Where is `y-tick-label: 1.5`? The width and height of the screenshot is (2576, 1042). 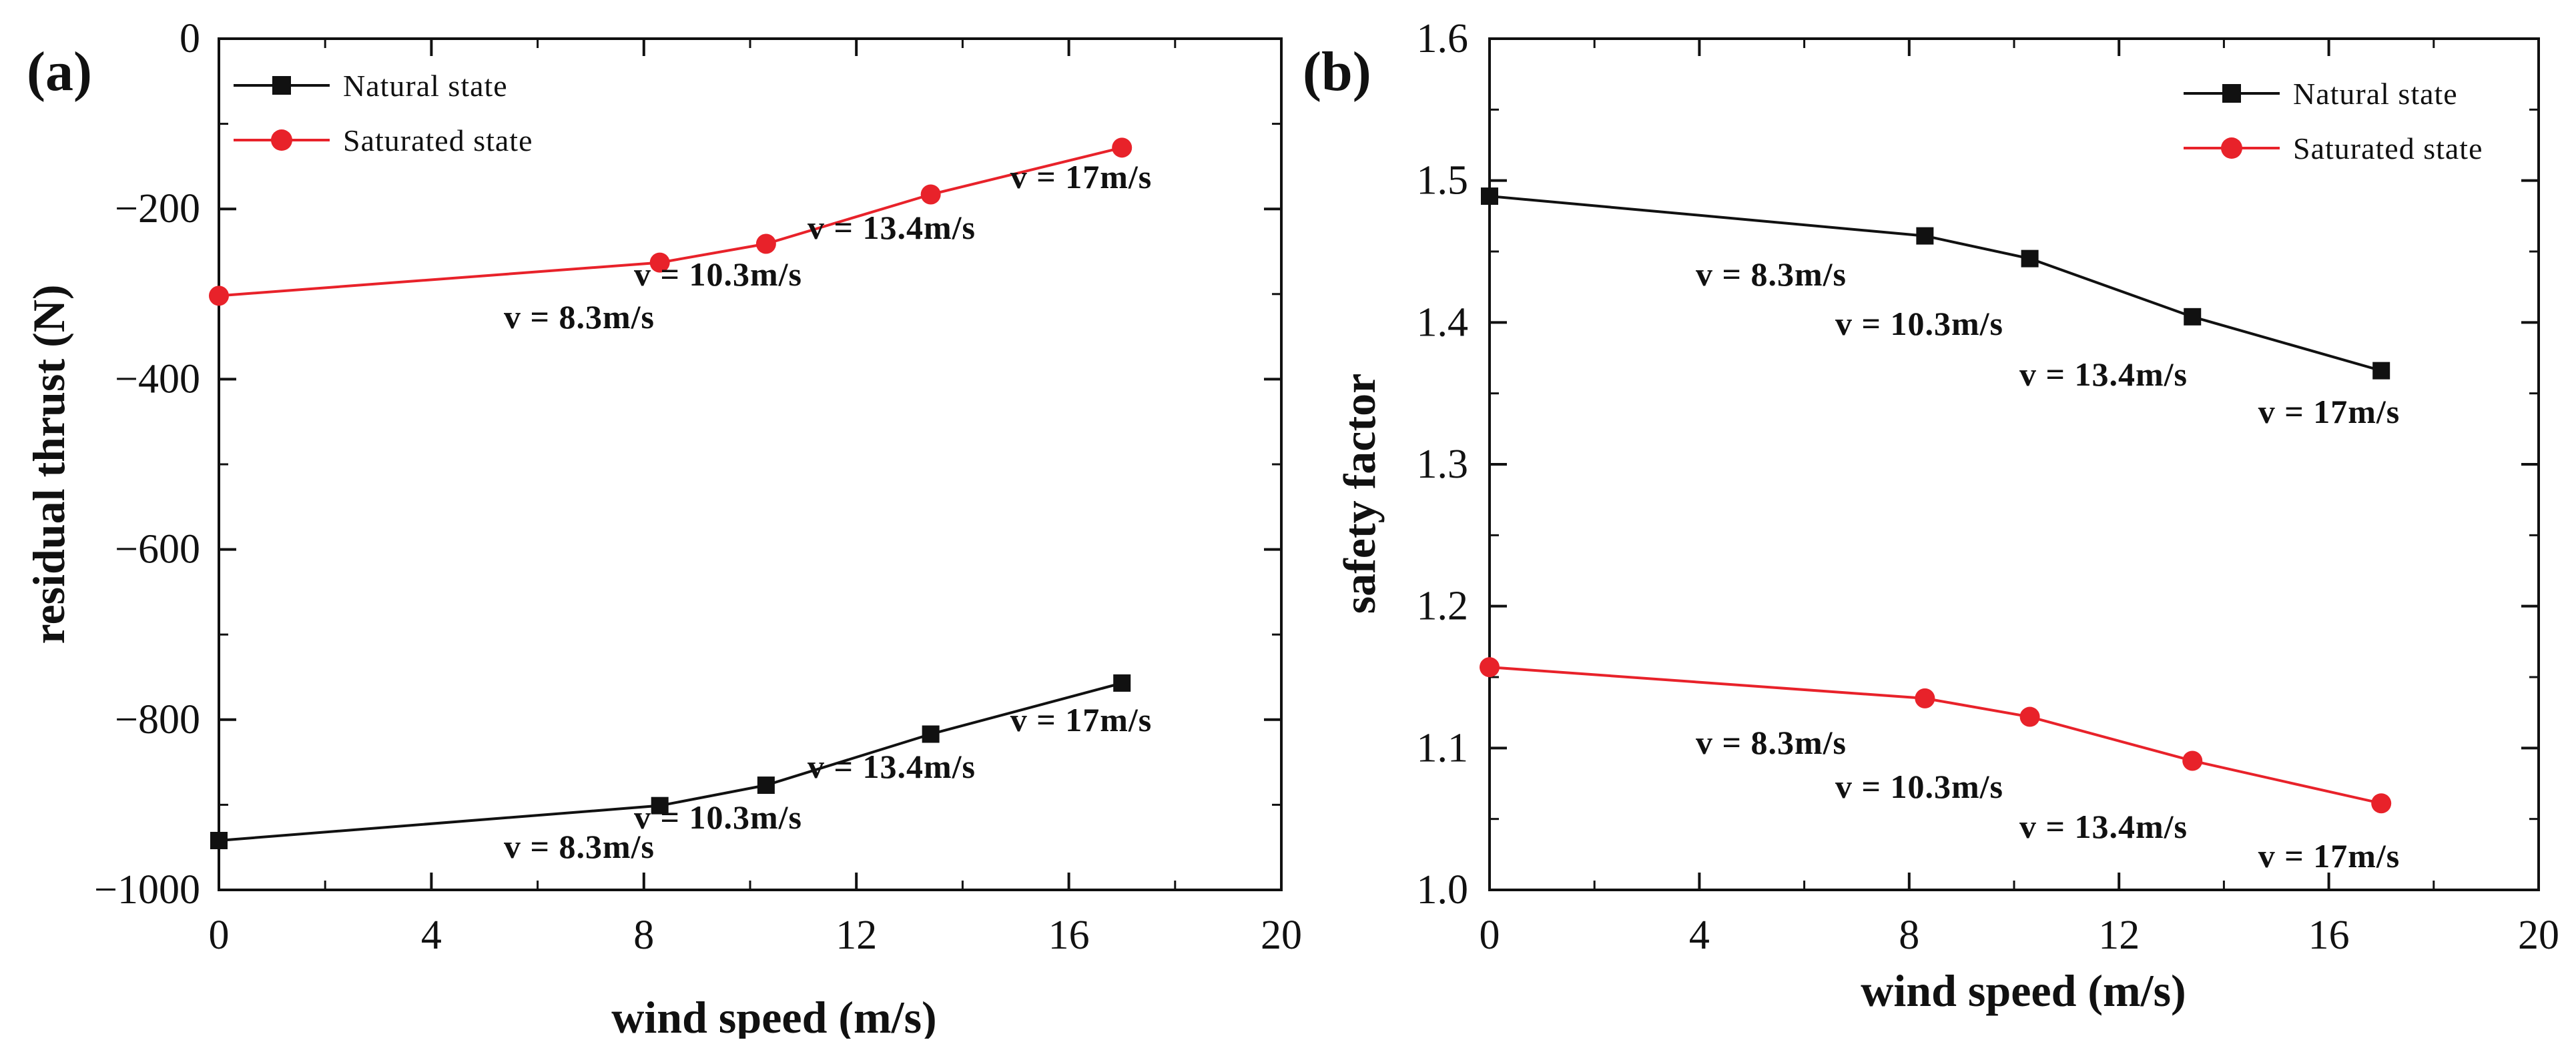 y-tick-label: 1.5 is located at coordinates (1443, 181).